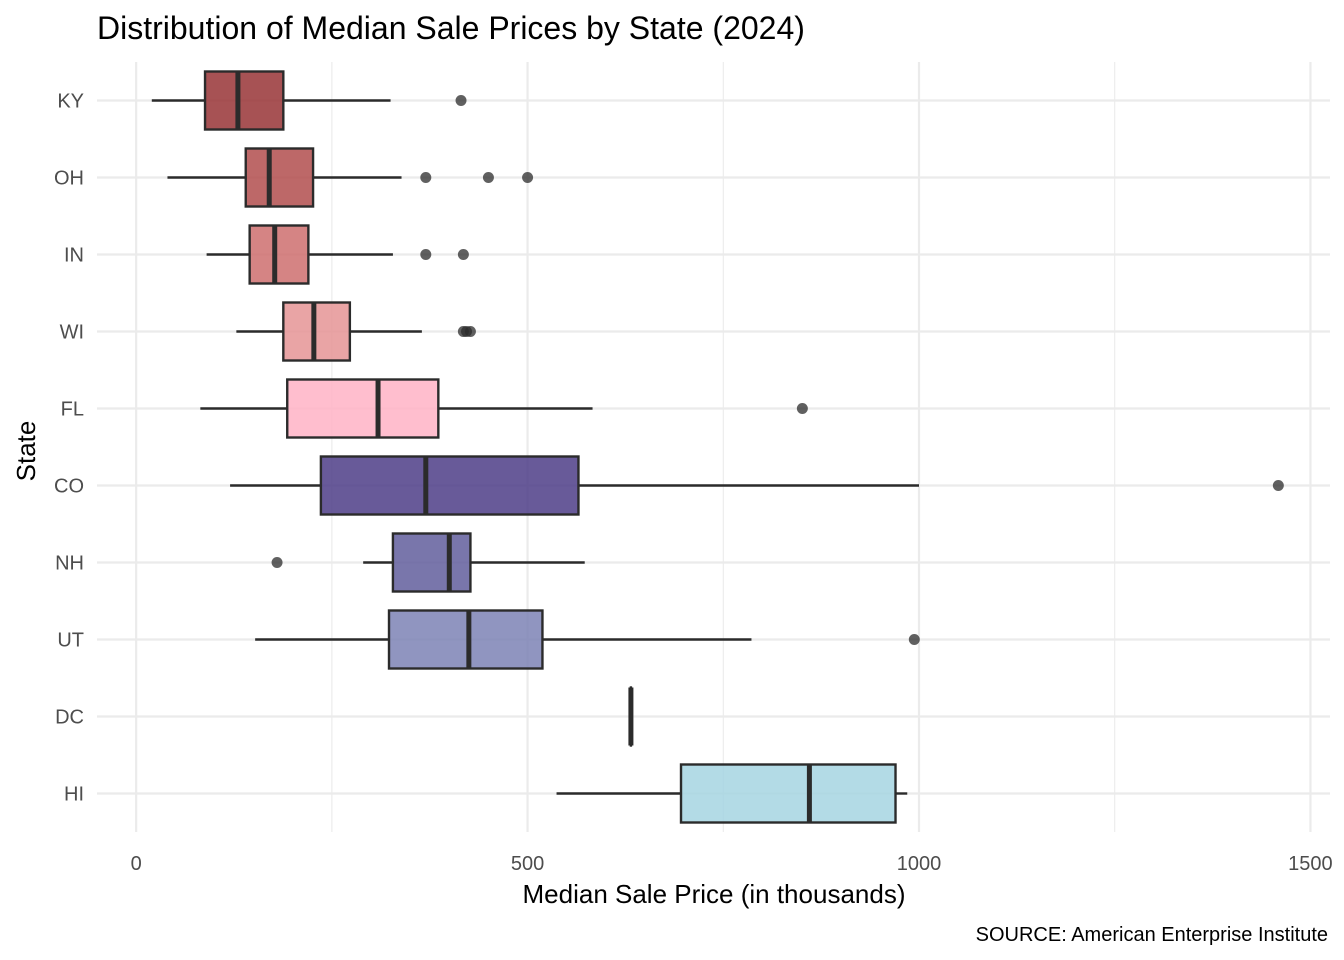 Image resolution: width=1344 pixels, height=960 pixels. What do you see at coordinates (919, 864) in the screenshot?
I see `x-tick-label: 1000` at bounding box center [919, 864].